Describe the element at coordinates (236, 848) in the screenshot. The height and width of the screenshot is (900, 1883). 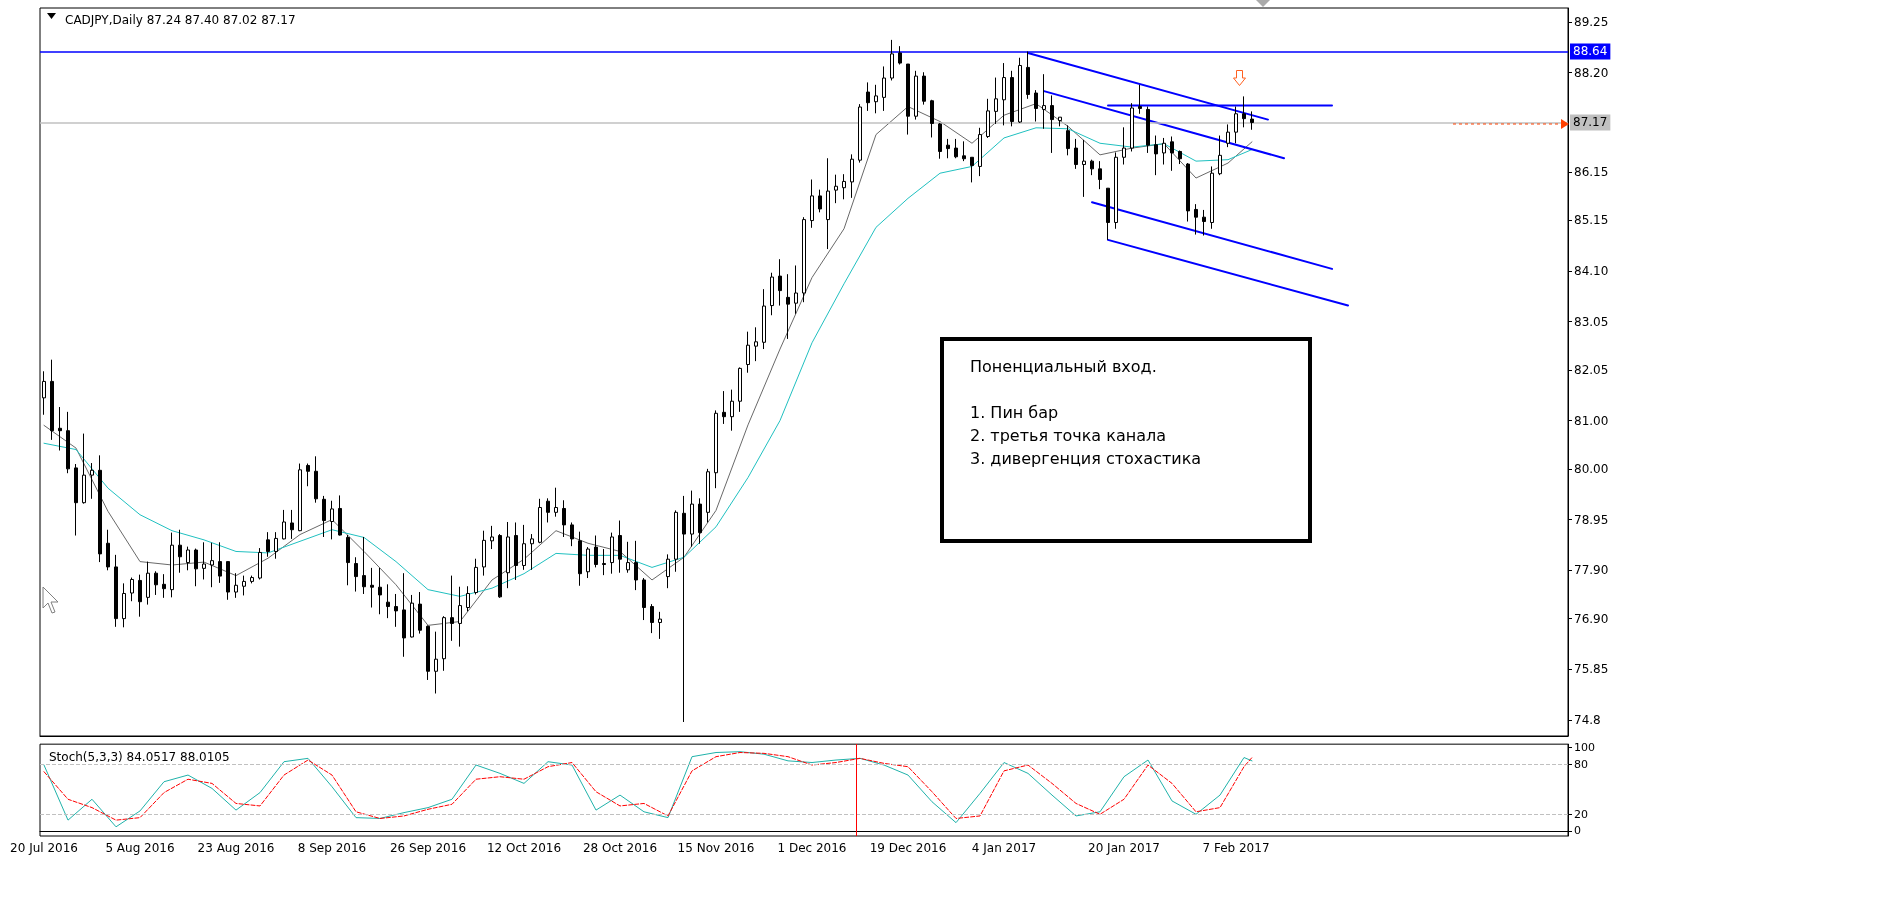
I see `x-tick-label: 23 Aug 2016` at that location.